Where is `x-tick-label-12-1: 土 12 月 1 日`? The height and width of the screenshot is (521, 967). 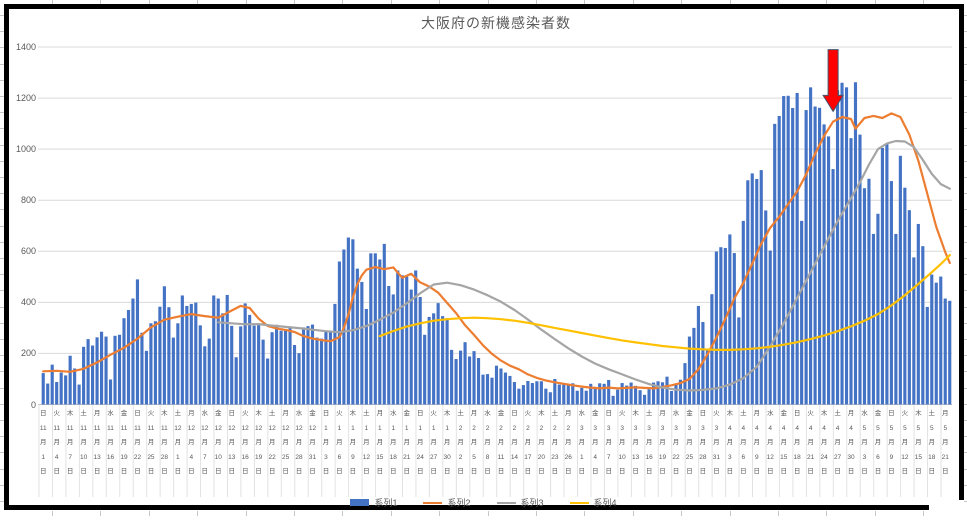 x-tick-label-12-1: 土 12 月 1 日 is located at coordinates (178, 442).